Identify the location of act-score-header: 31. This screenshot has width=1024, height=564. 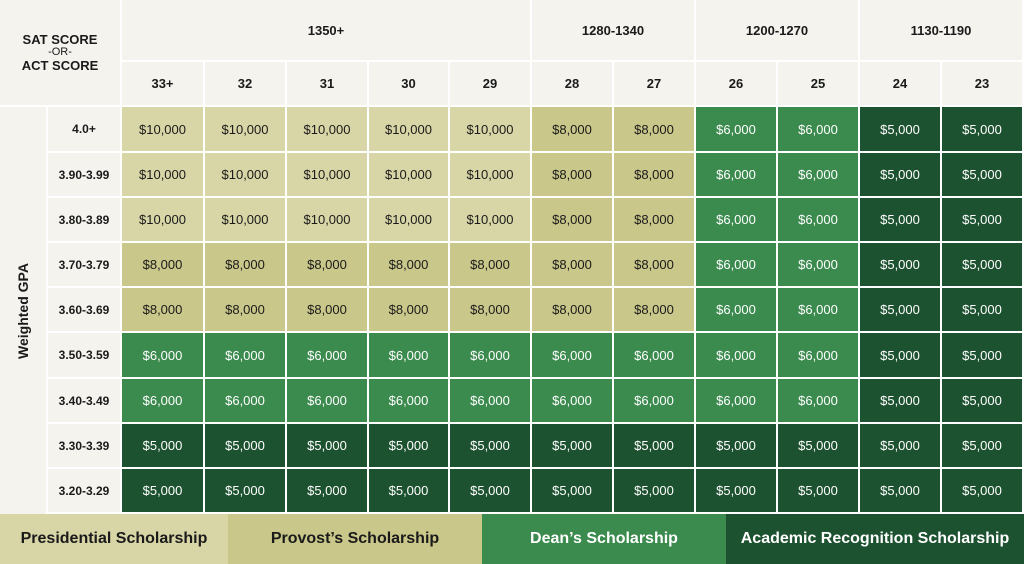
(327, 83).